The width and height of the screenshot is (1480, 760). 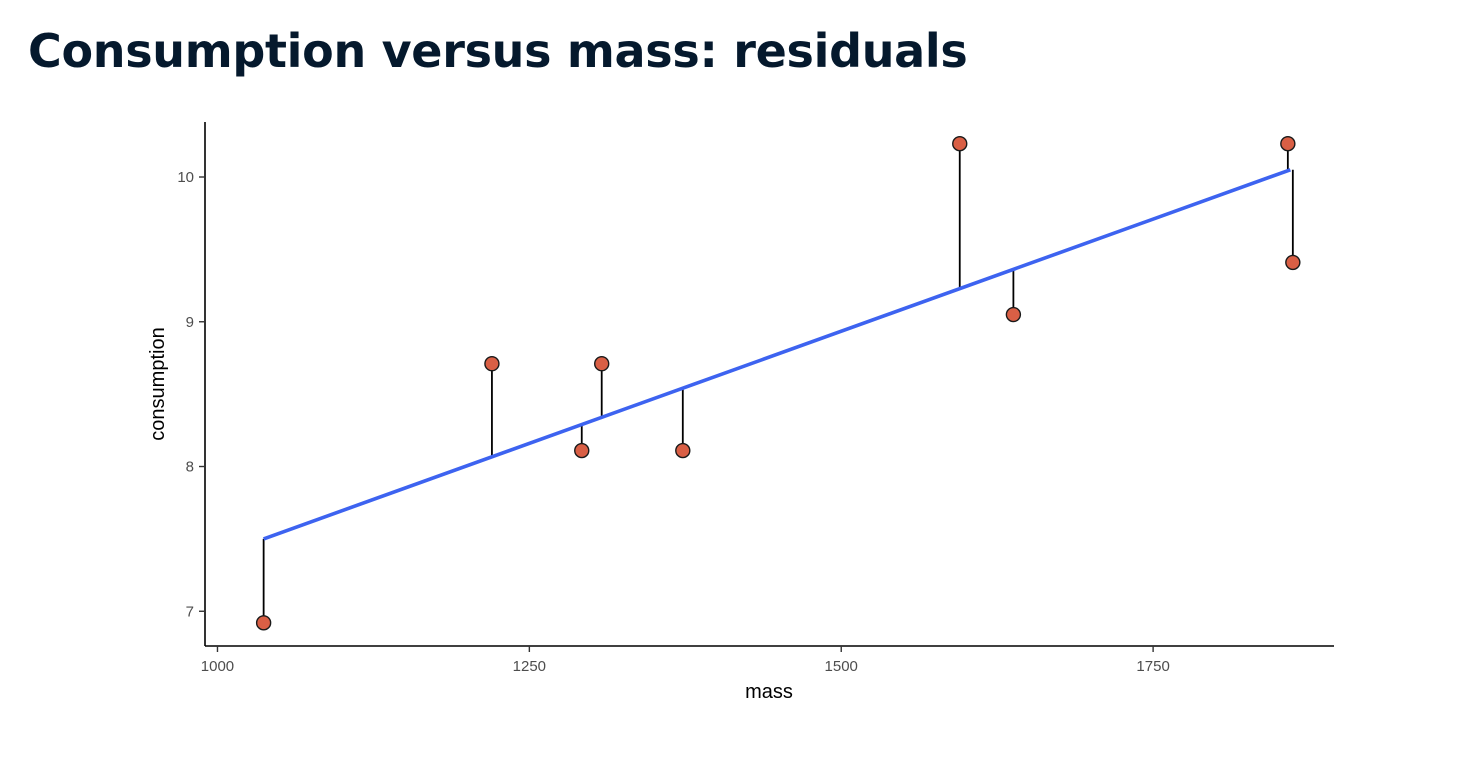 I want to click on y-axis-title: consumption, so click(x=158, y=383).